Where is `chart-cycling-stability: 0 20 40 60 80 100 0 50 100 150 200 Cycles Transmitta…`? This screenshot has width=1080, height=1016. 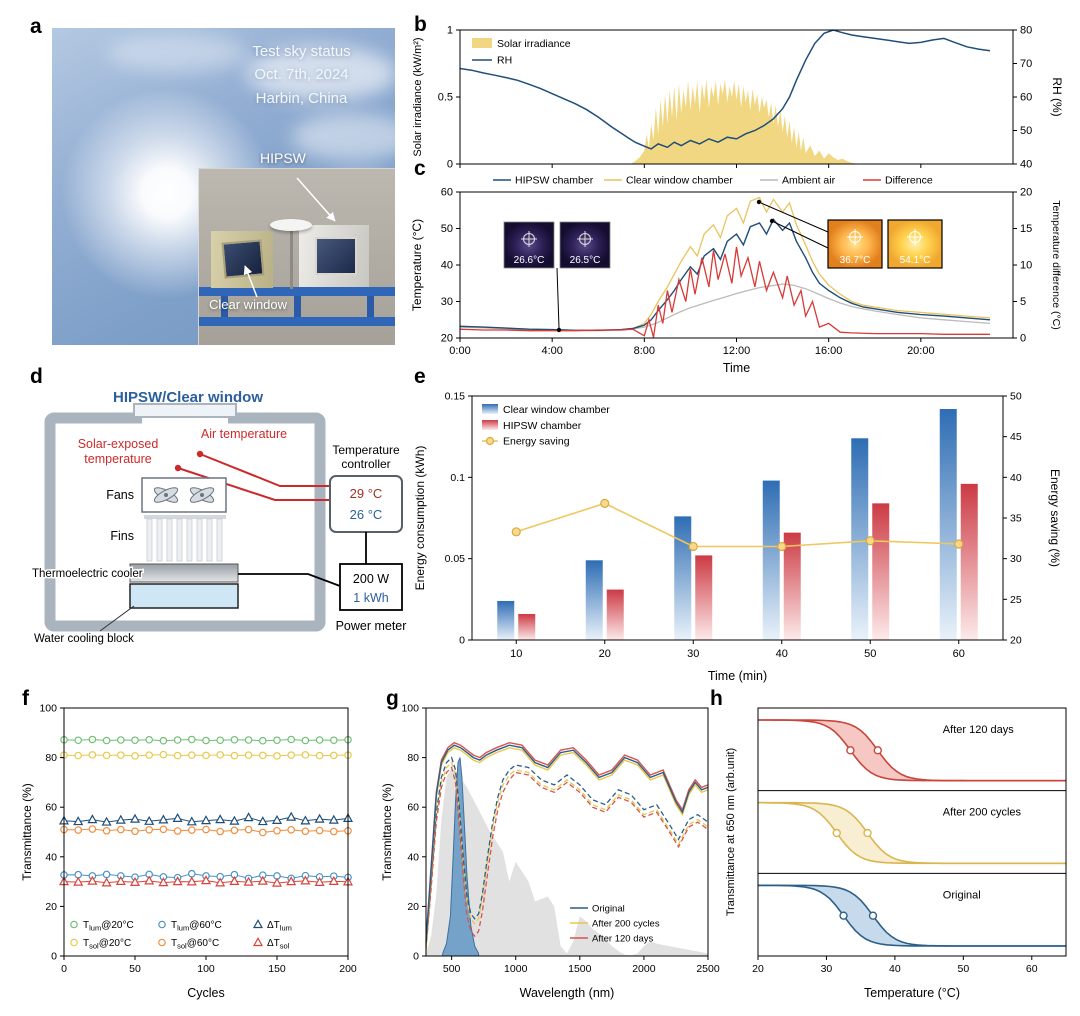
chart-cycling-stability: 0 20 40 60 80 100 0 50 100 150 200 Cycles Transmitta… is located at coordinates (188, 855).